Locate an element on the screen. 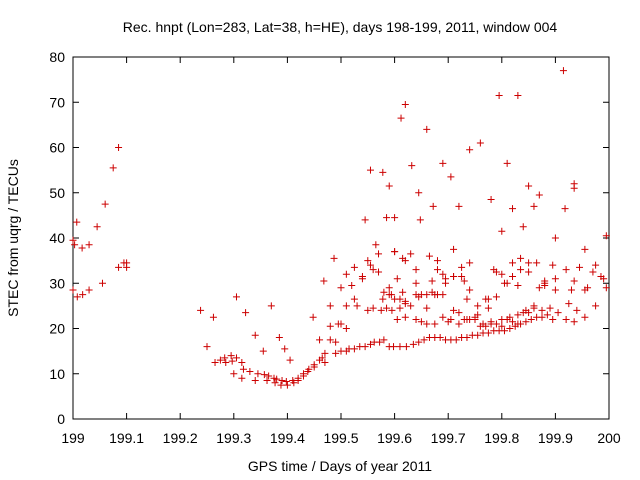 The image size is (640, 480). x-tick-label: 199.6 is located at coordinates (394, 438).